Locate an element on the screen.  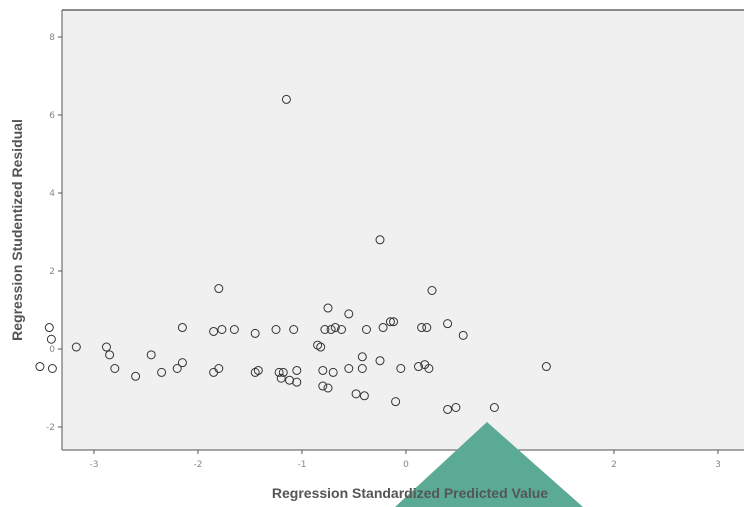
y-tick-label: 6 is located at coordinates (52, 116).